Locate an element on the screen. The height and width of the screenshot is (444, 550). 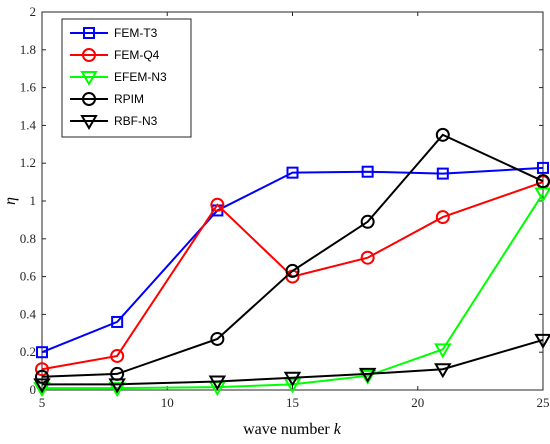
legend-entry: RPIM is located at coordinates (107, 99).